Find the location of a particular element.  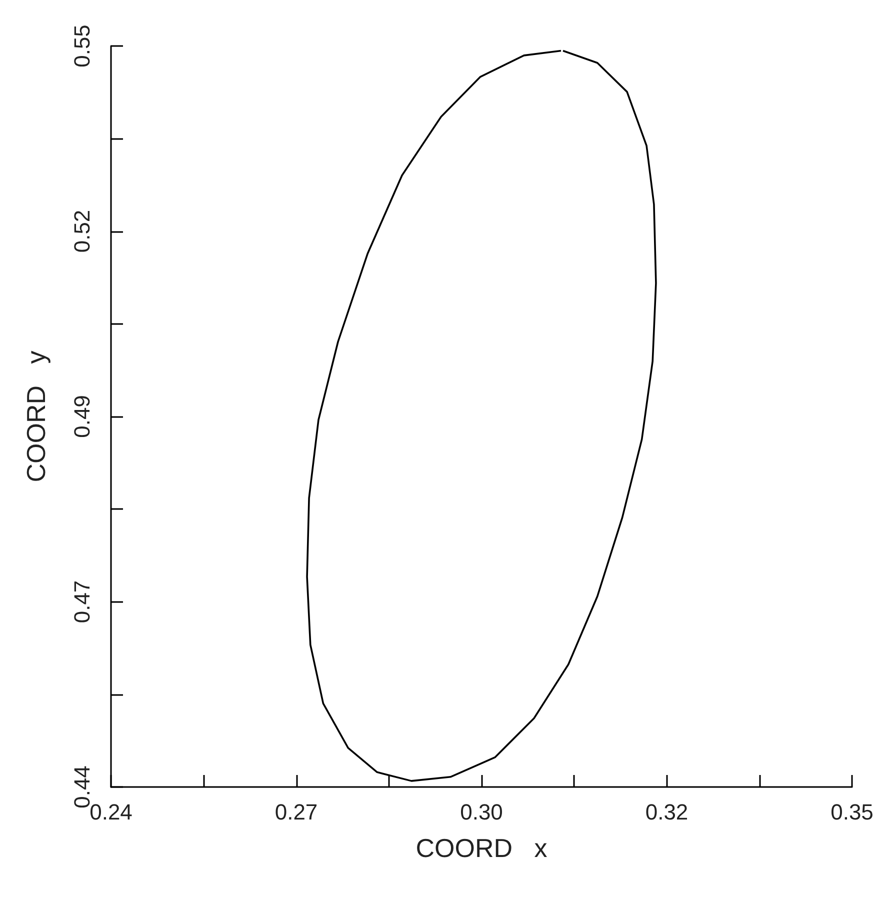

y-tick-label: 0.55 is located at coordinates (82, 46).